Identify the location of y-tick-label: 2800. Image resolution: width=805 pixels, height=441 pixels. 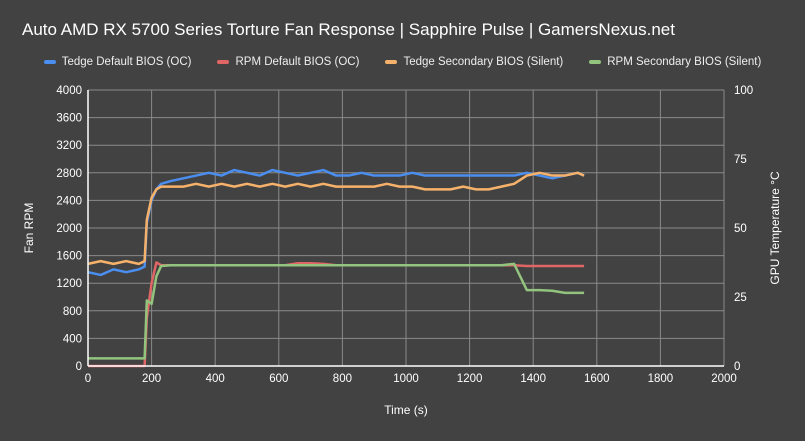
(69, 174).